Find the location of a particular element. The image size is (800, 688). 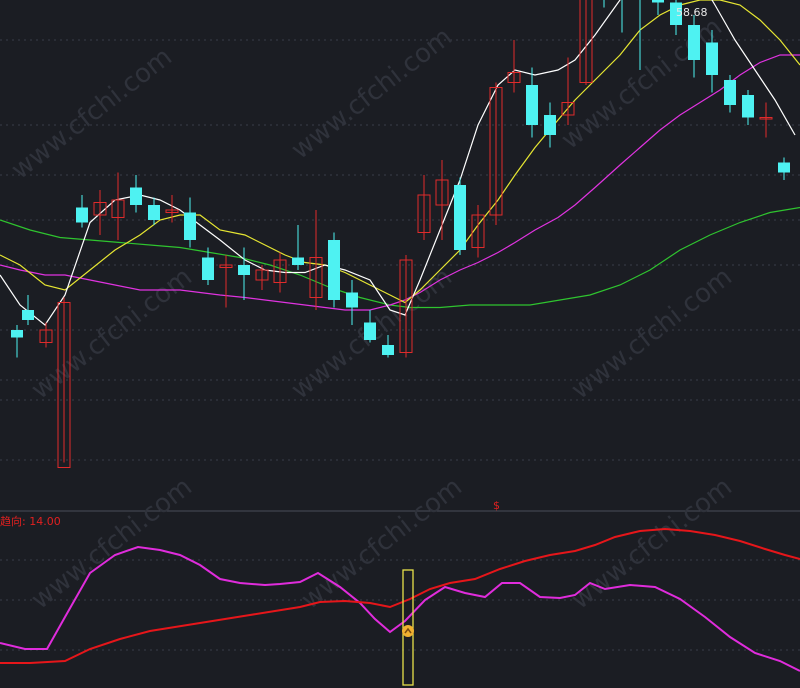

indicator-title: 趋向: 14.00 is located at coordinates (30, 521).